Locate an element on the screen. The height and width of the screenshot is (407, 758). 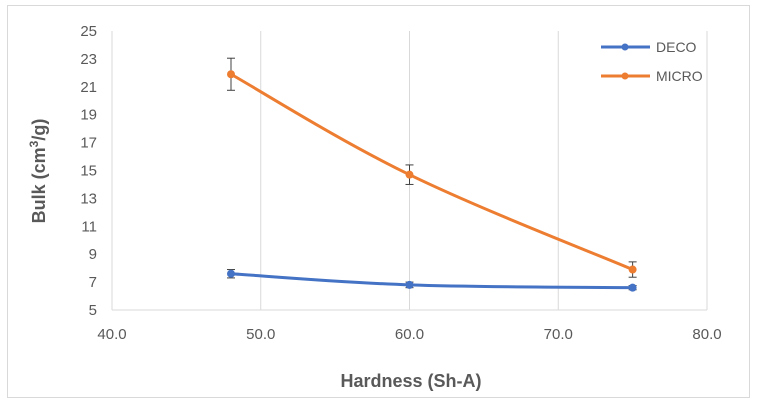
y-tick-label: 23 is located at coordinates (88, 59).